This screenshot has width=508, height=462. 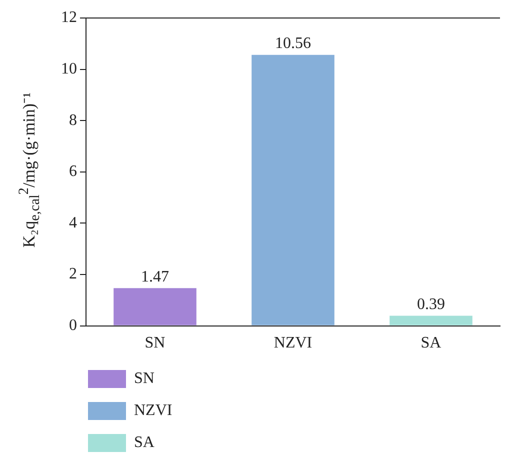 What do you see at coordinates (431, 343) in the screenshot?
I see `x-tick-label: SA` at bounding box center [431, 343].